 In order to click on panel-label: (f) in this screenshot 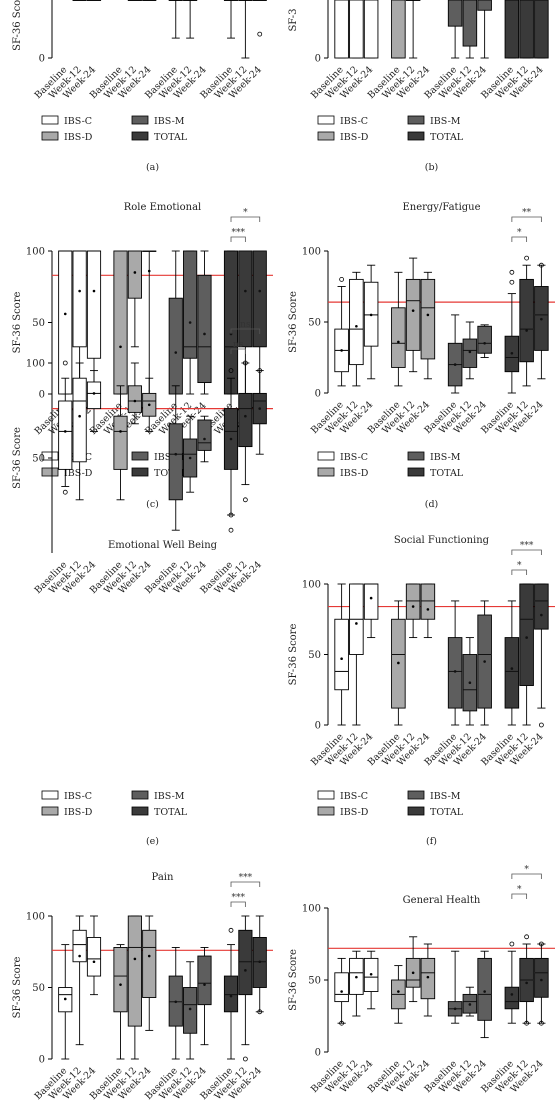, I will do `click(431, 841)`.